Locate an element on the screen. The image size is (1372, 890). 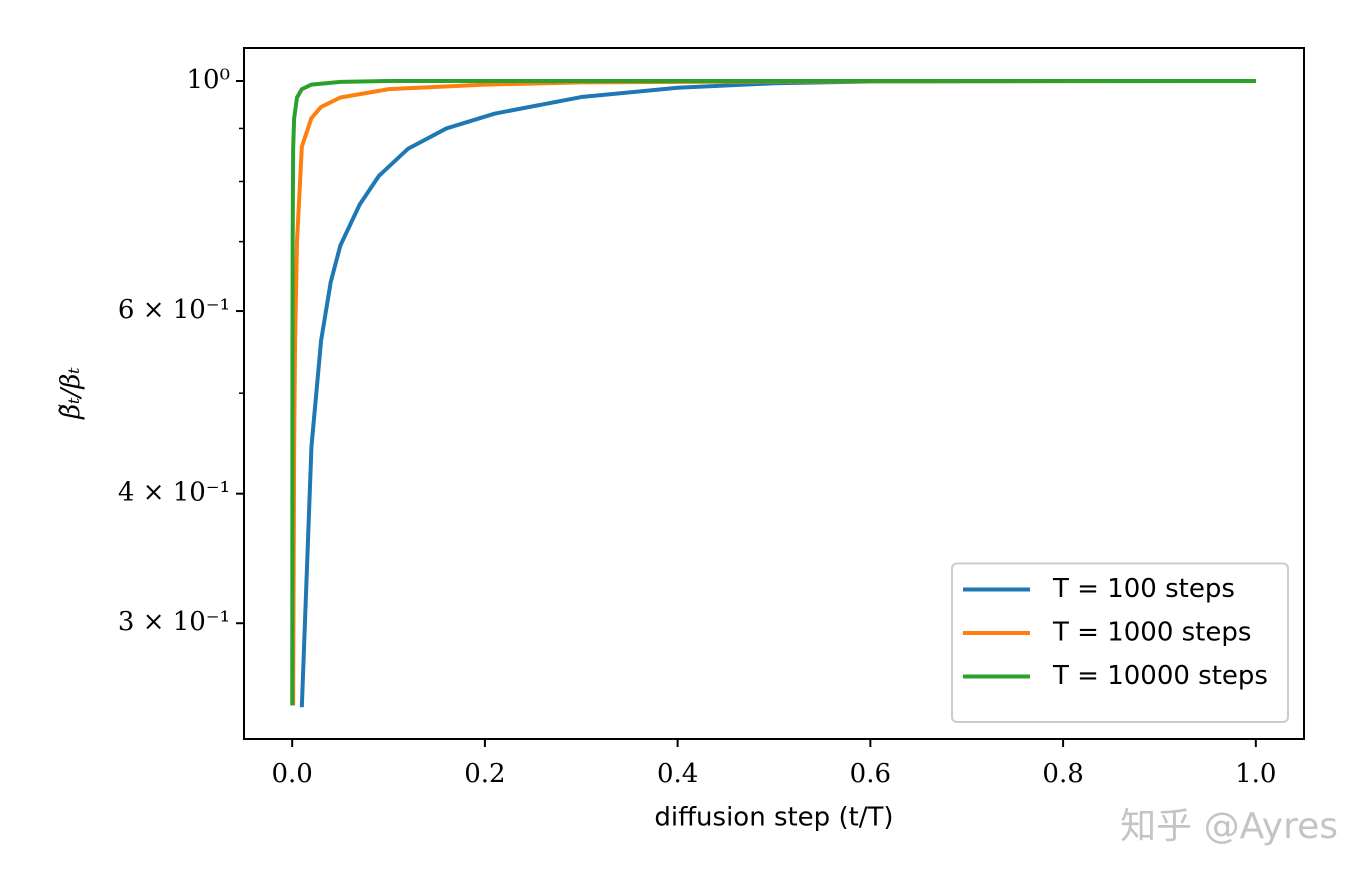
x-tick-label: 0.4 is located at coordinates (677, 774).